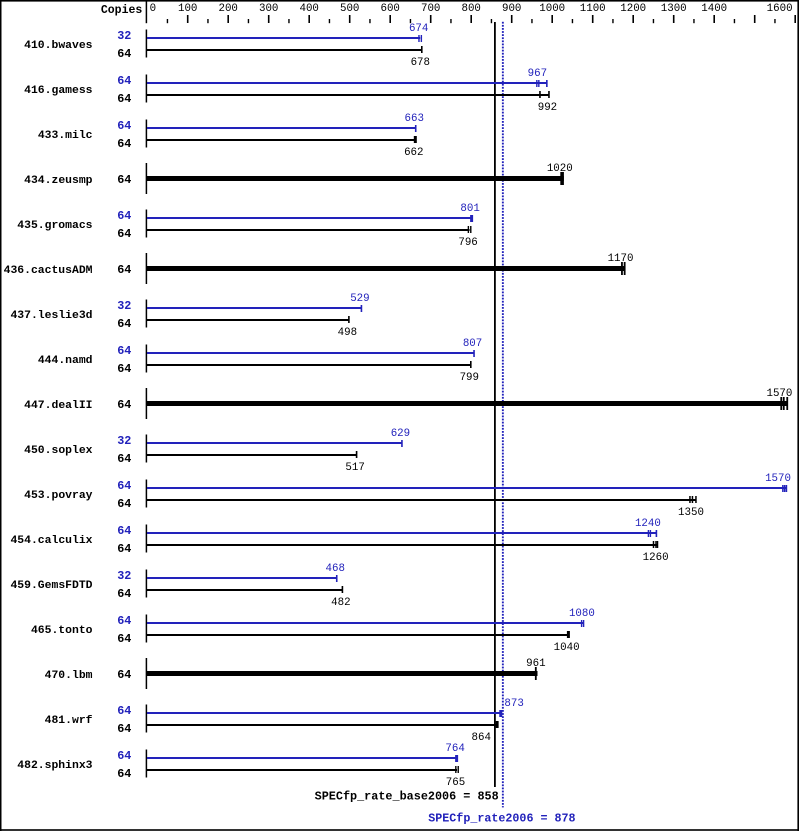 The image size is (799, 831). Describe the element at coordinates (481, 738) in the screenshot. I see `svg-text: 864` at that location.